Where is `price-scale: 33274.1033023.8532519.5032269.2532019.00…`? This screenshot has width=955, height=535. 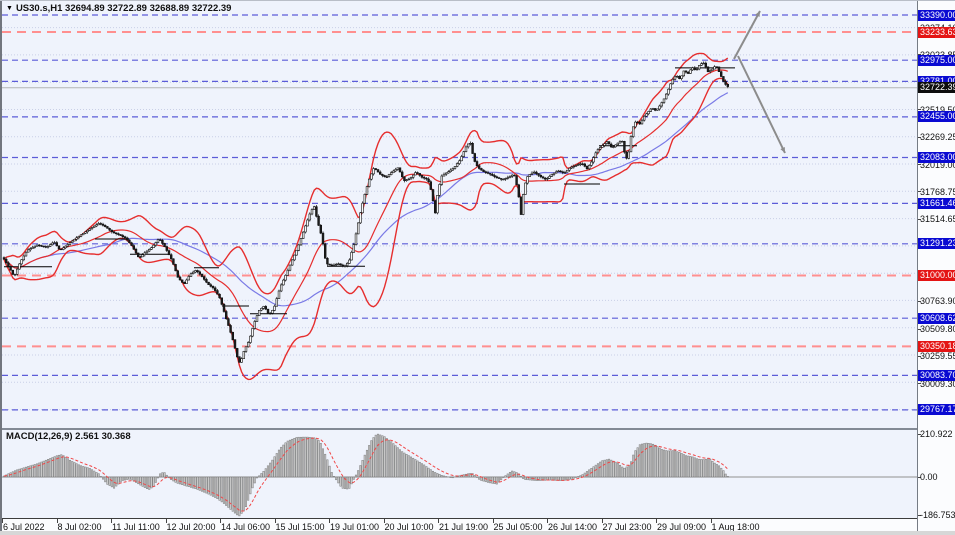
price-scale: 33274.1033023.8532519.5032269.2532019.00… is located at coordinates (936, 266).